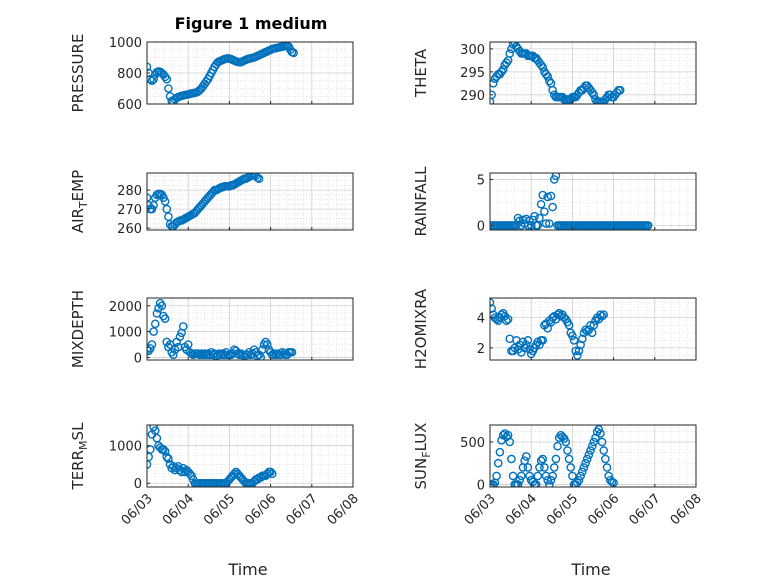 This screenshot has width=778, height=583. I want to click on y-tick-label: 2000, so click(125, 307).